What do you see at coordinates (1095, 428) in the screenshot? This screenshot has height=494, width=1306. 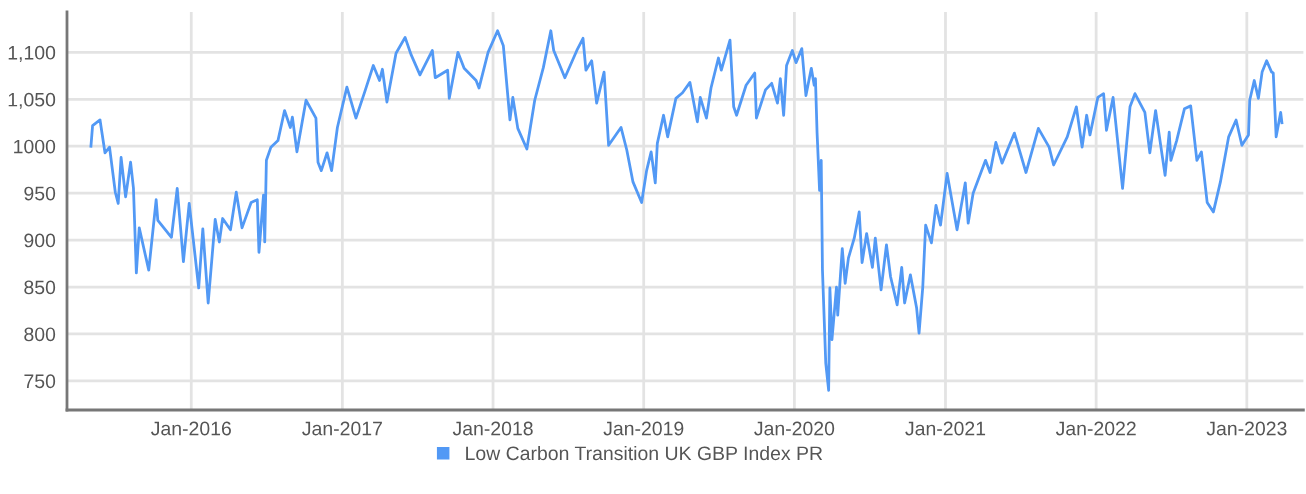 I see `x-tick-label: Jan-2022` at bounding box center [1095, 428].